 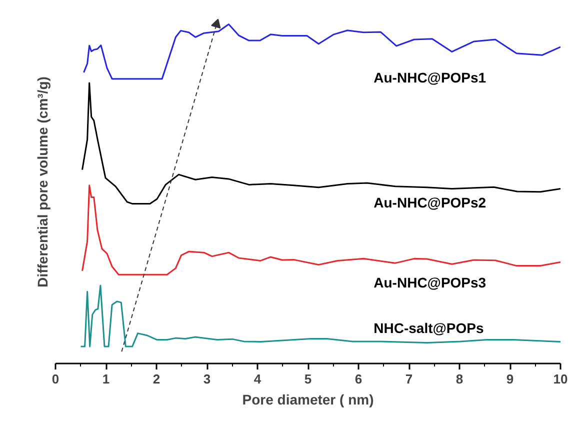 I want to click on x-tick-label: 6, so click(x=358, y=379).